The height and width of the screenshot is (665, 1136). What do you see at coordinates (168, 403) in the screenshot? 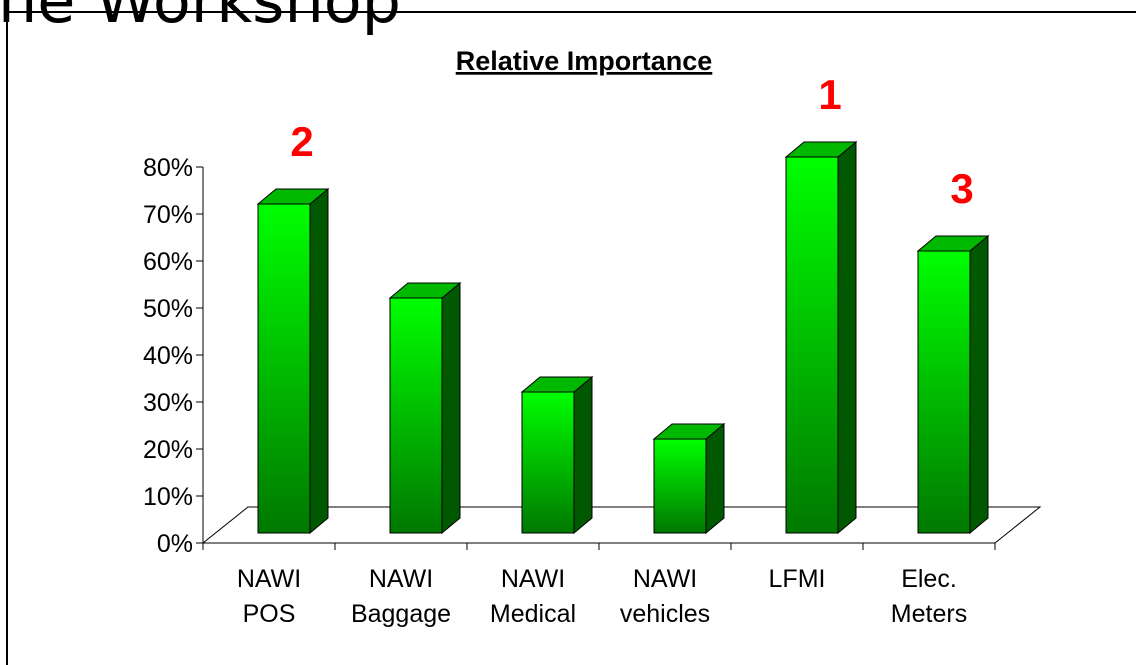
I see `y-tick-label: 30%` at bounding box center [168, 403].